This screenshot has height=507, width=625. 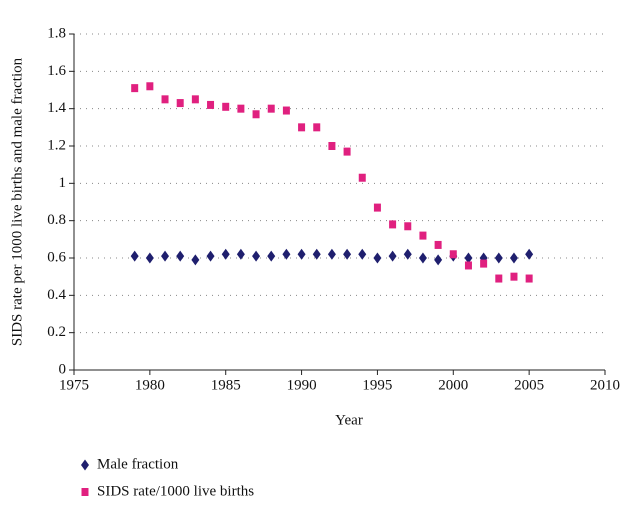 What do you see at coordinates (150, 385) in the screenshot?
I see `x-tick-label: 1980` at bounding box center [150, 385].